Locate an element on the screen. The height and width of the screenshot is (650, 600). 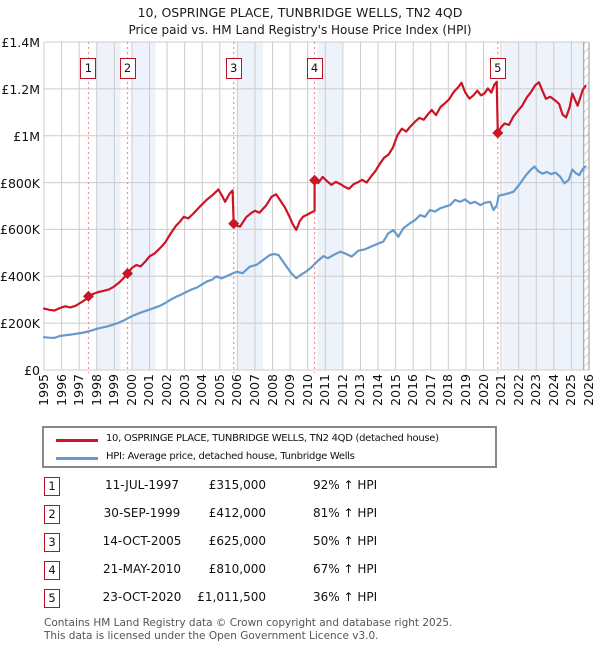
y-axis-label: £400K is located at coordinates (20, 277).